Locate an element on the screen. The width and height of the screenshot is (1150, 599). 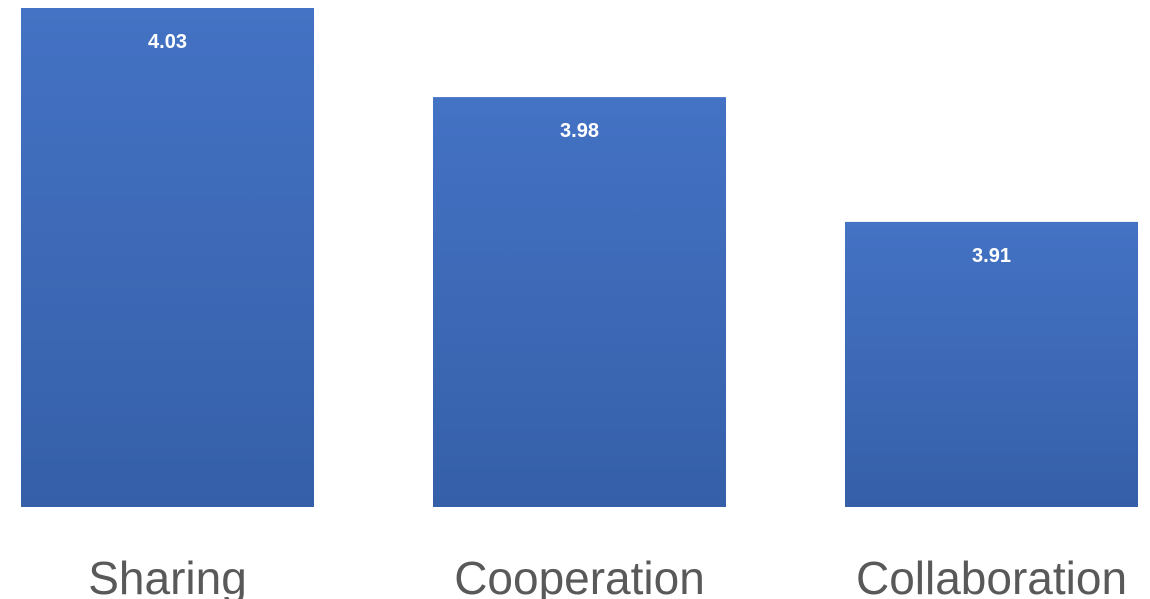
category-label-sharing: Sharing is located at coordinates (167, 575).